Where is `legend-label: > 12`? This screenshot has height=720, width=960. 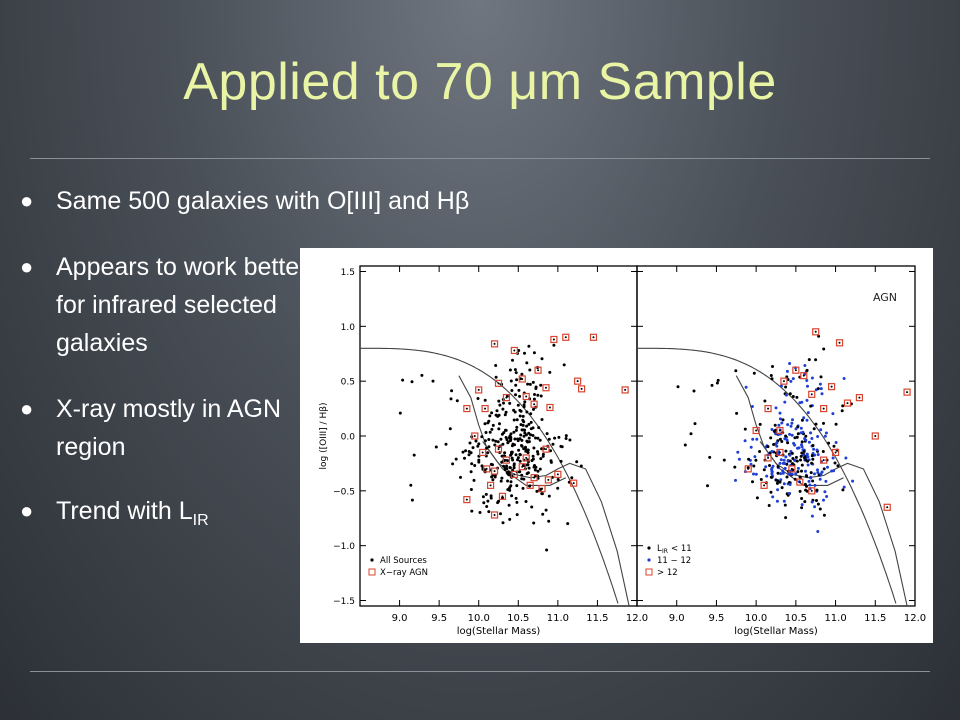 legend-label: > 12 is located at coordinates (667, 573).